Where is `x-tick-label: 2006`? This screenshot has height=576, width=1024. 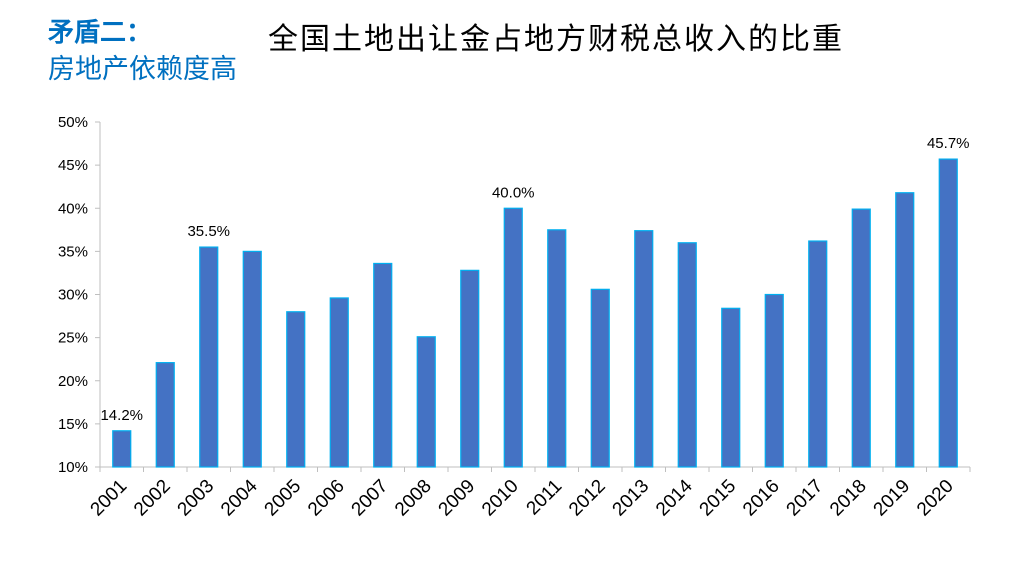 x-tick-label: 2006 is located at coordinates (326, 498).